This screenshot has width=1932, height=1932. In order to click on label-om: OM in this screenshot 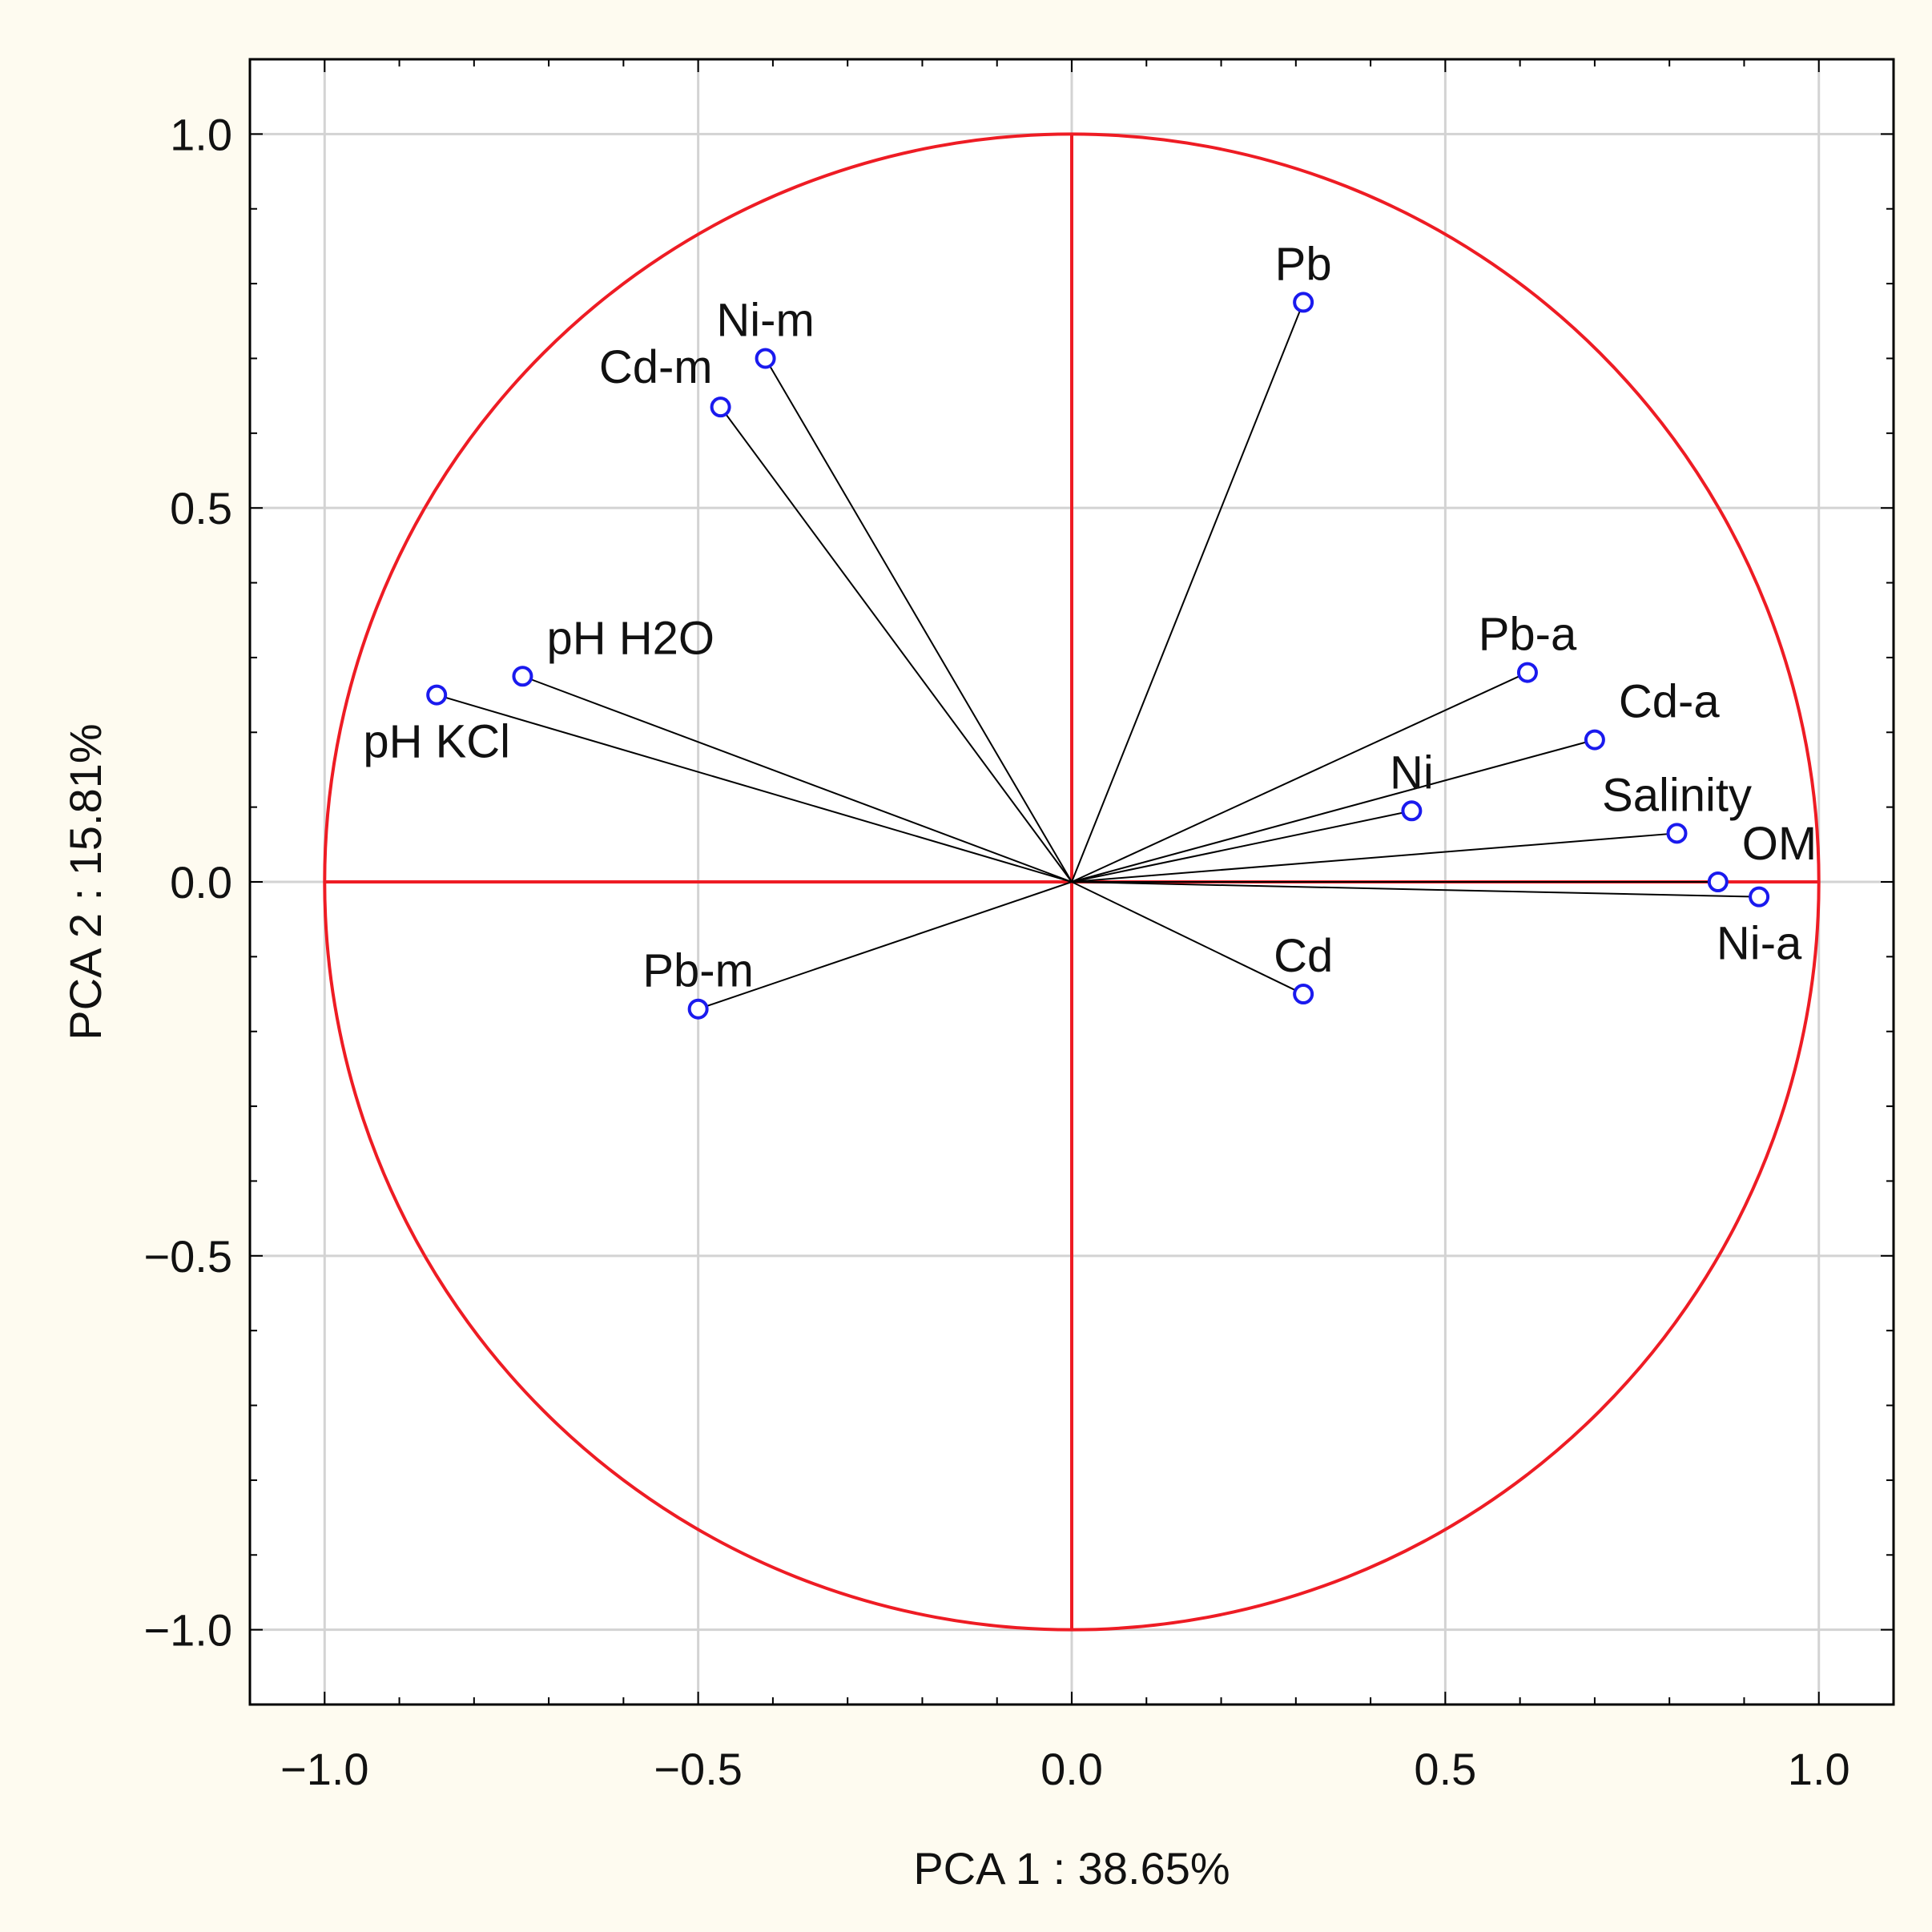, I will do `click(1780, 844)`.